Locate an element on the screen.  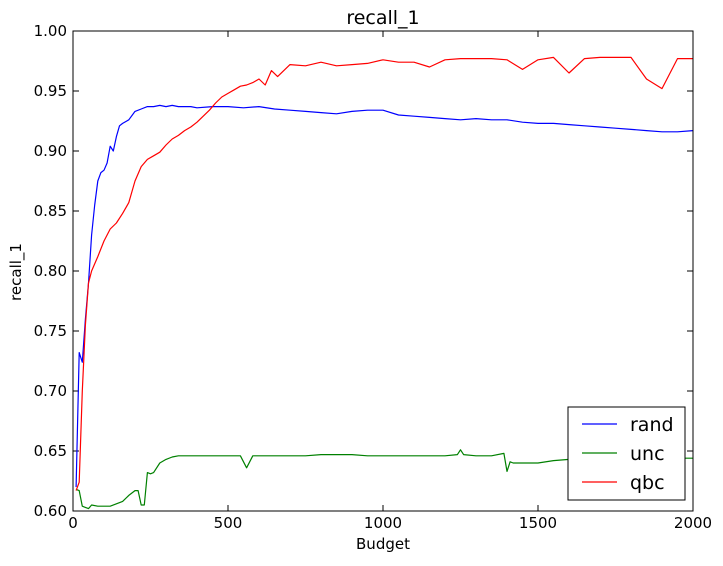
y-tick-label: 0.65 is located at coordinates (50, 451).